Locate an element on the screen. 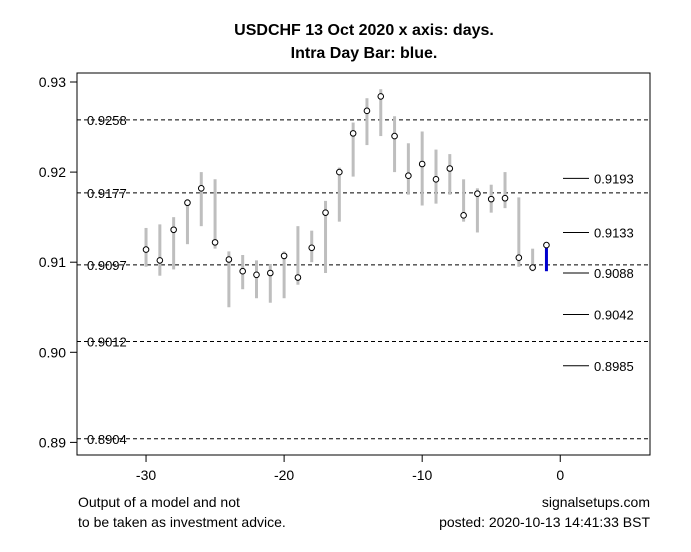  forecast-levels: 0.9193 0.9133 0.9088 0.9042 0.8985 is located at coordinates (598, 272).